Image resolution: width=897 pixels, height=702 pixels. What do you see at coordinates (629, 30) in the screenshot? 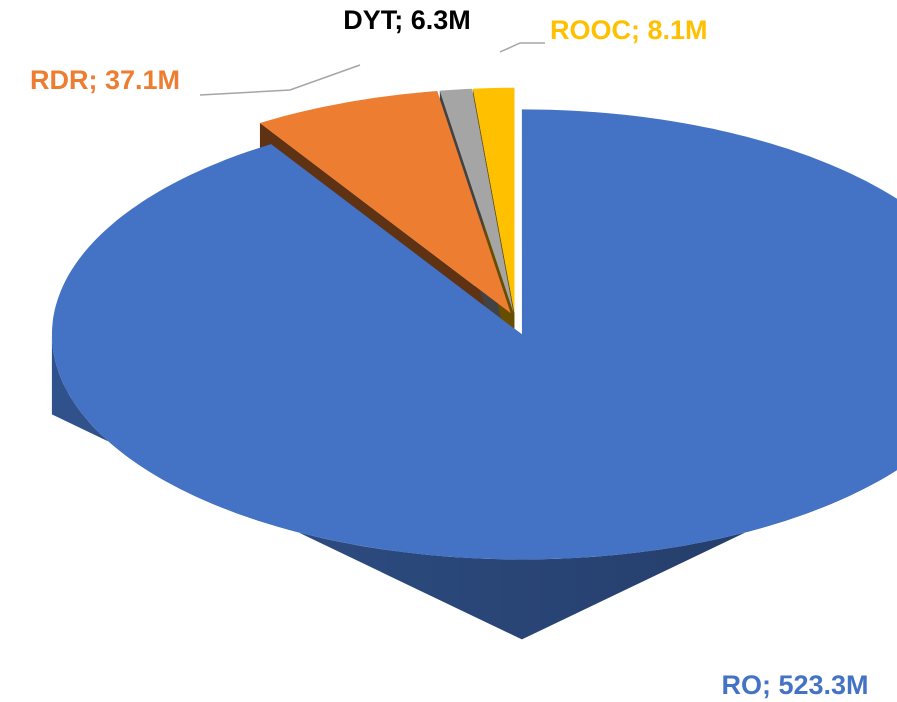
I see `data-label: ROOC; 8.1M` at bounding box center [629, 30].